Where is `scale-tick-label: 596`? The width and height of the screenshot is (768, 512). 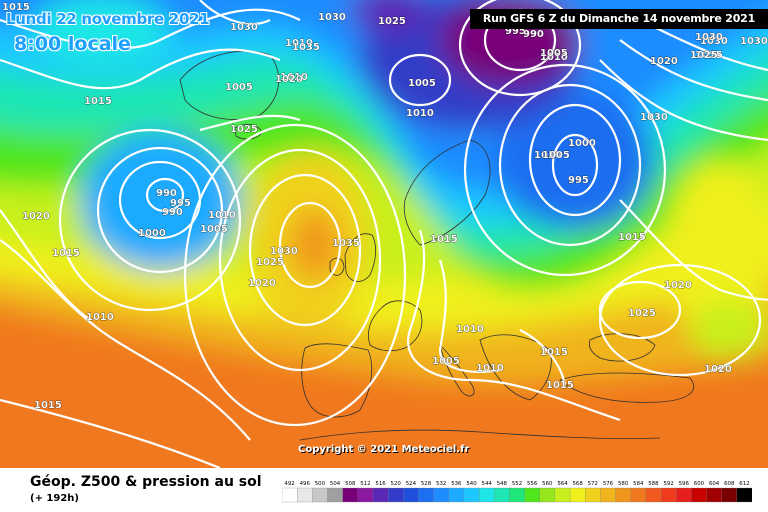
scale-tick-label: 596 is located at coordinates (684, 484).